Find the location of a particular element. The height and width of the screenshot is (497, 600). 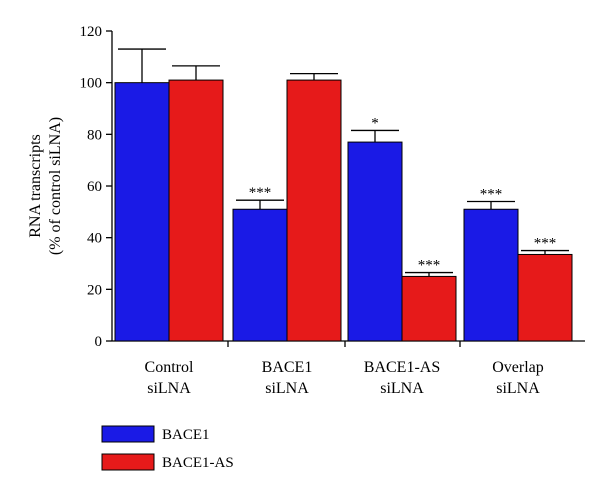

legend: BACE1 BACE1-AS is located at coordinates (167, 448).